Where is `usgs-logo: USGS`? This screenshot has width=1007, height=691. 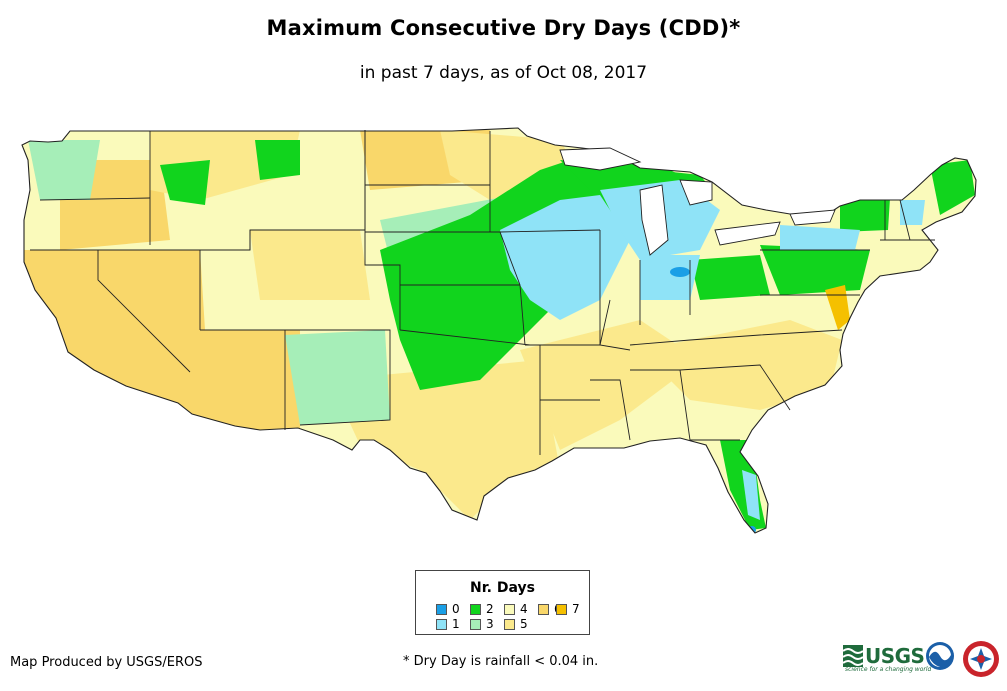 usgs-logo: USGS is located at coordinates (884, 656).